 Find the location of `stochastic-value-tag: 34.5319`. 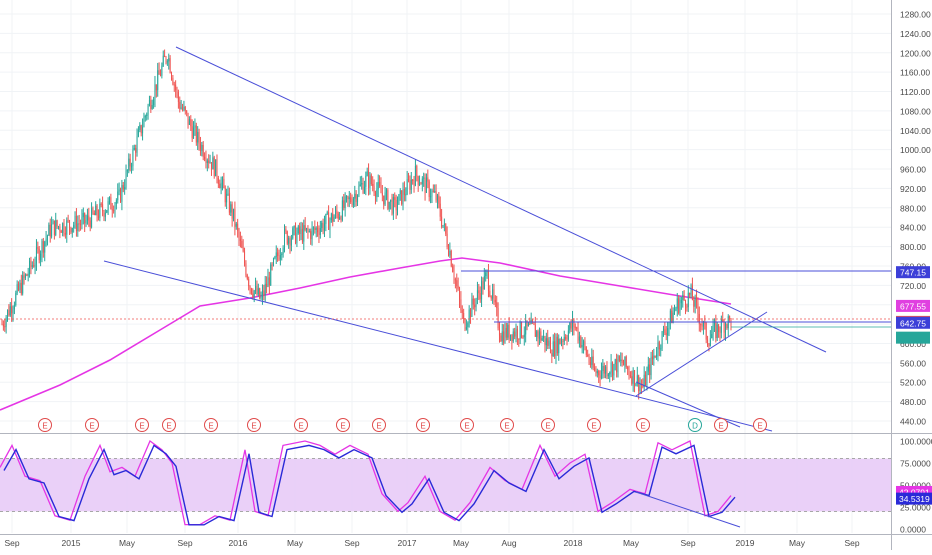

stochastic-value-tag: 34.5319 is located at coordinates (914, 498).